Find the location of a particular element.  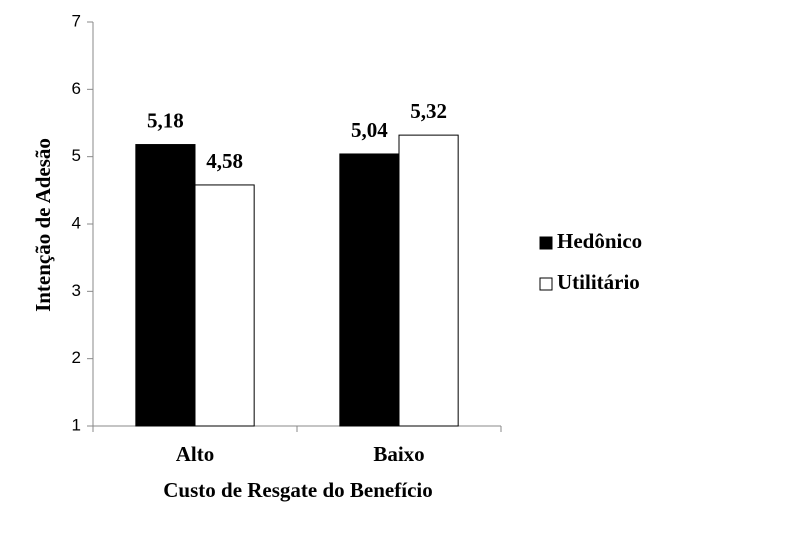

y-tick-label: 5 is located at coordinates (76, 155).